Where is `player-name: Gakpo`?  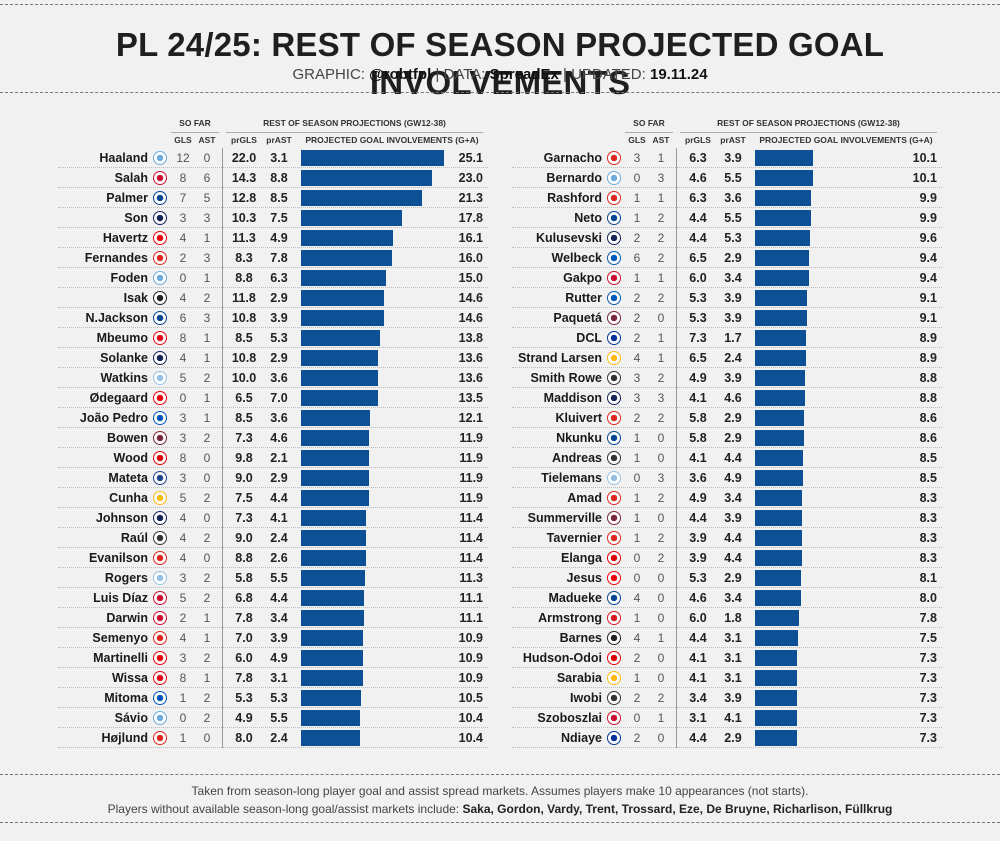 player-name: Gakpo is located at coordinates (582, 278).